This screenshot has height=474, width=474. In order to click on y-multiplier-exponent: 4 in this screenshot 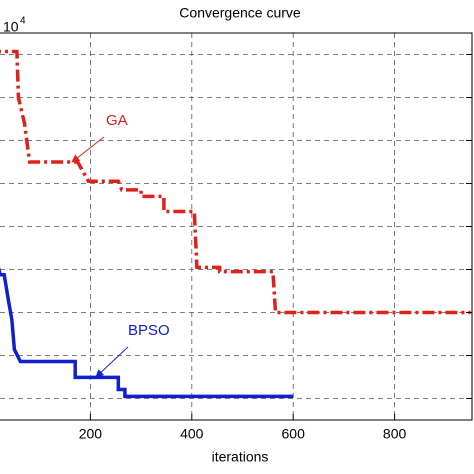, I will do `click(23, 21)`.